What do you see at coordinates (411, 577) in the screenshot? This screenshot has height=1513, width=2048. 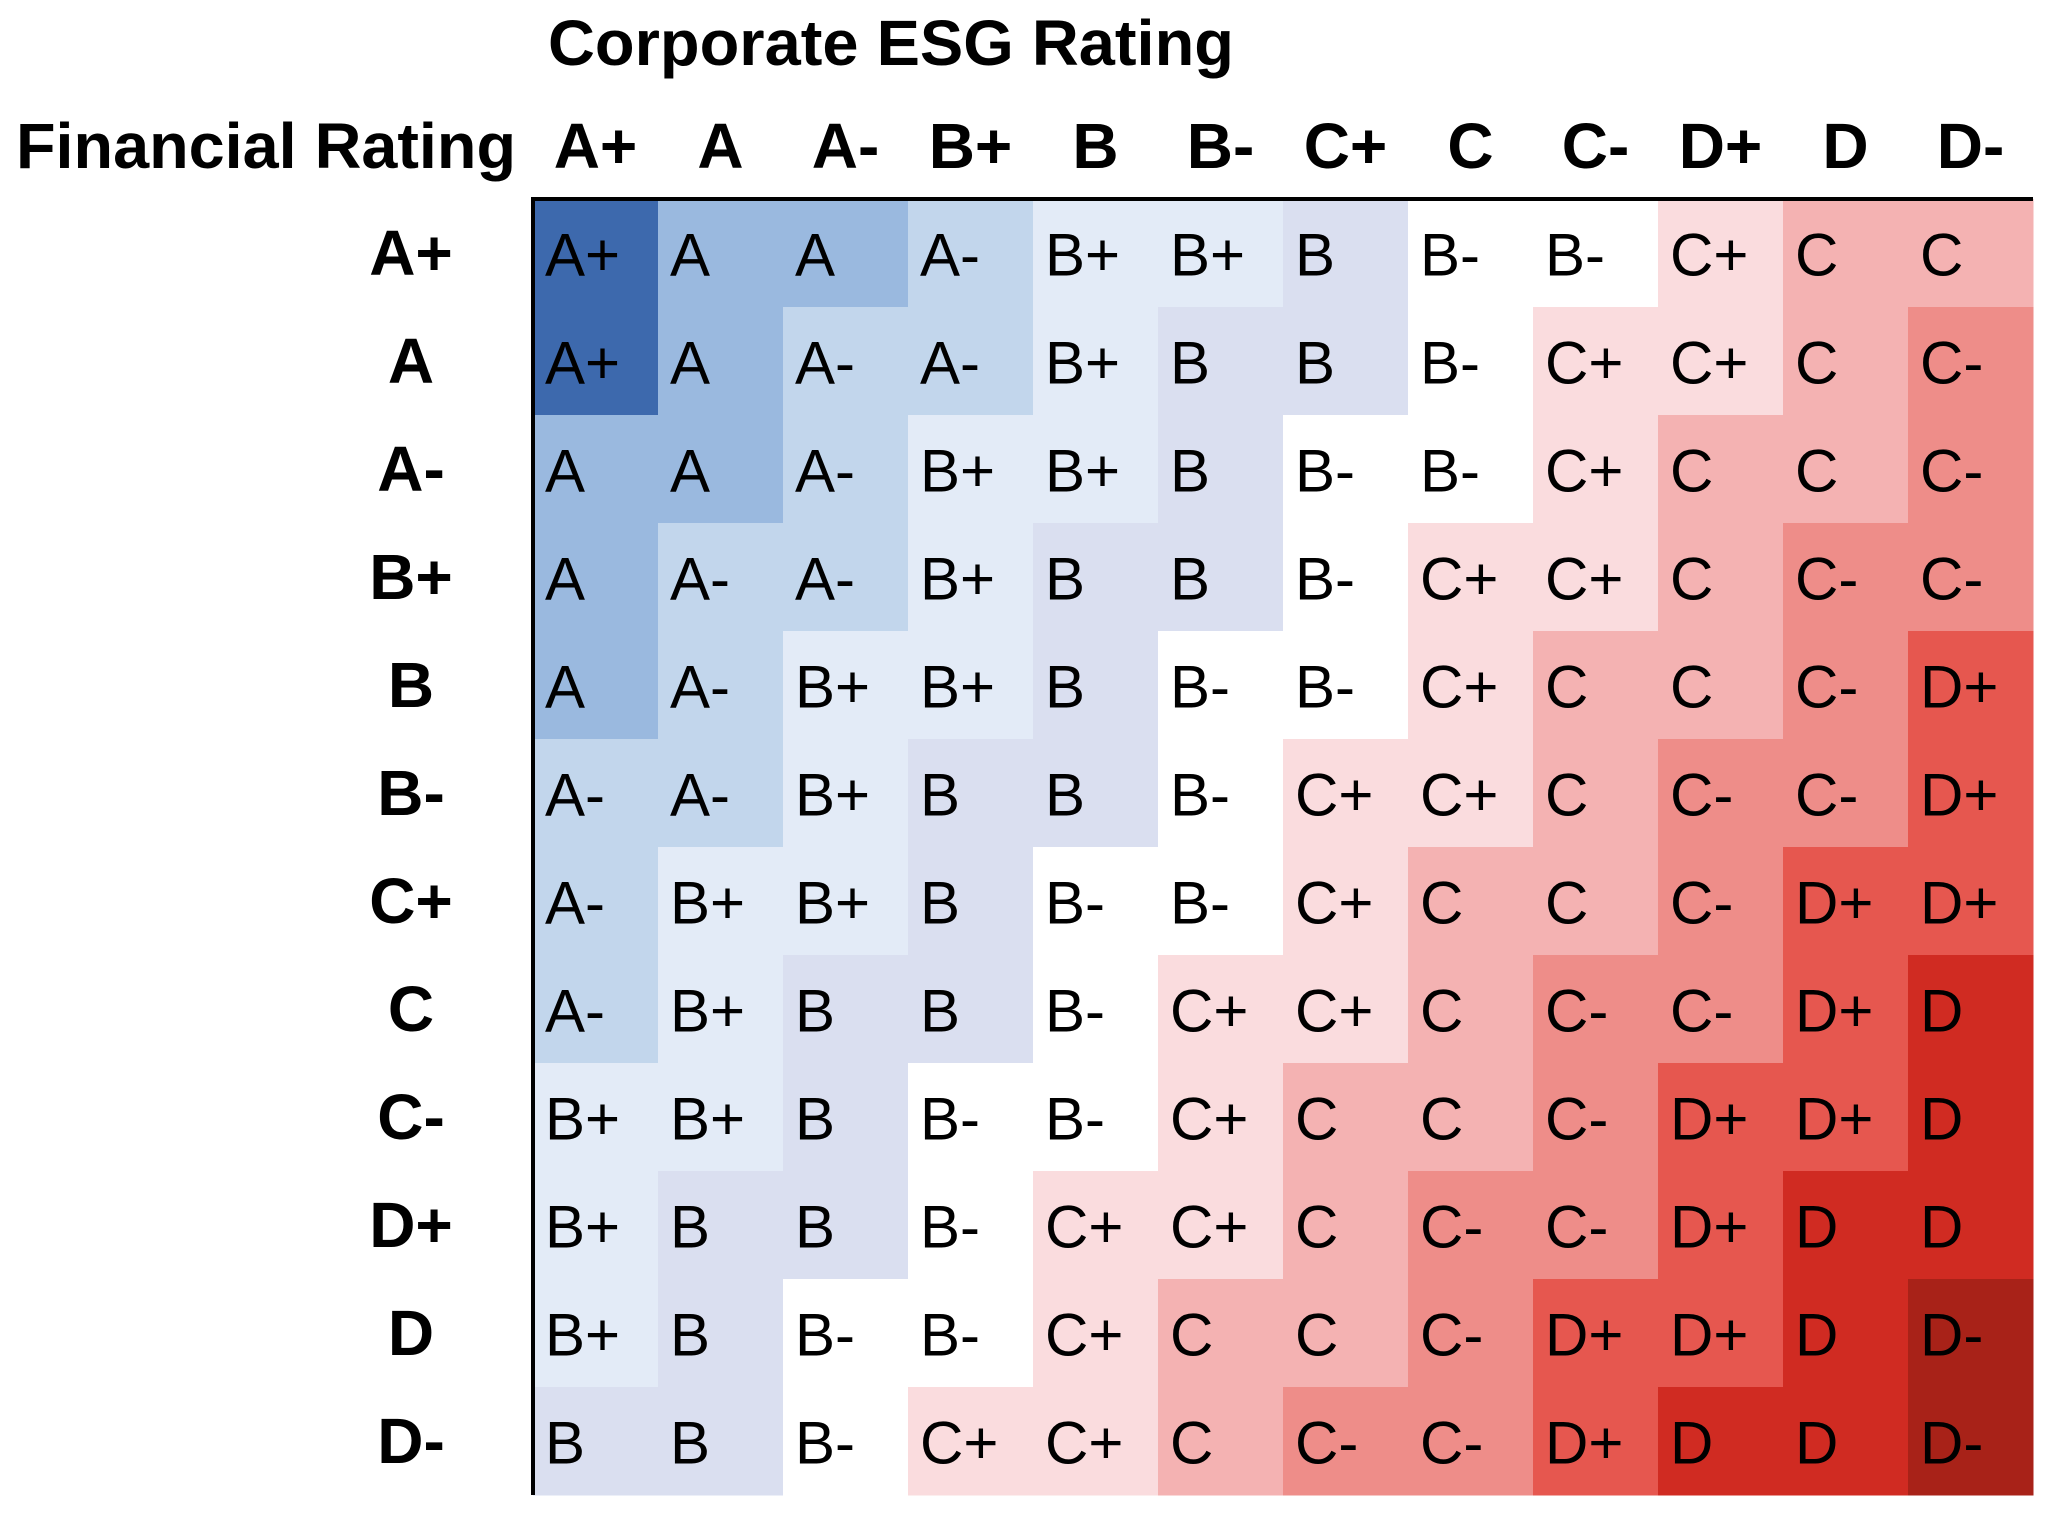 I see `row-label: B+` at bounding box center [411, 577].